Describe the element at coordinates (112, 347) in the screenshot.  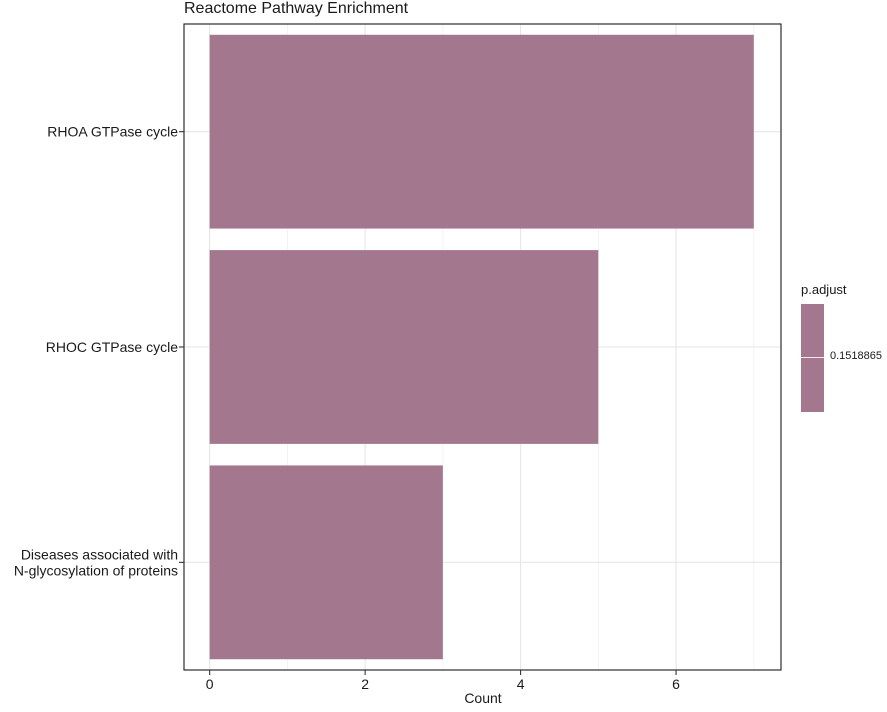
I see `y-tick-label: RHOC GTPase cycle` at that location.